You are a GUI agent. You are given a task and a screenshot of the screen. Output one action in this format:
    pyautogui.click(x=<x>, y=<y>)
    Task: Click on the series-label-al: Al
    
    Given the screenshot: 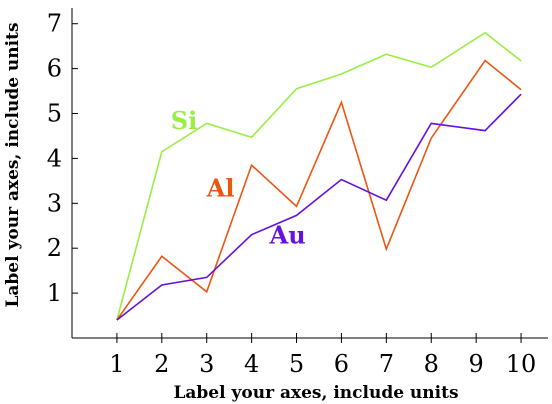 What is the action you would take?
    pyautogui.click(x=220, y=188)
    